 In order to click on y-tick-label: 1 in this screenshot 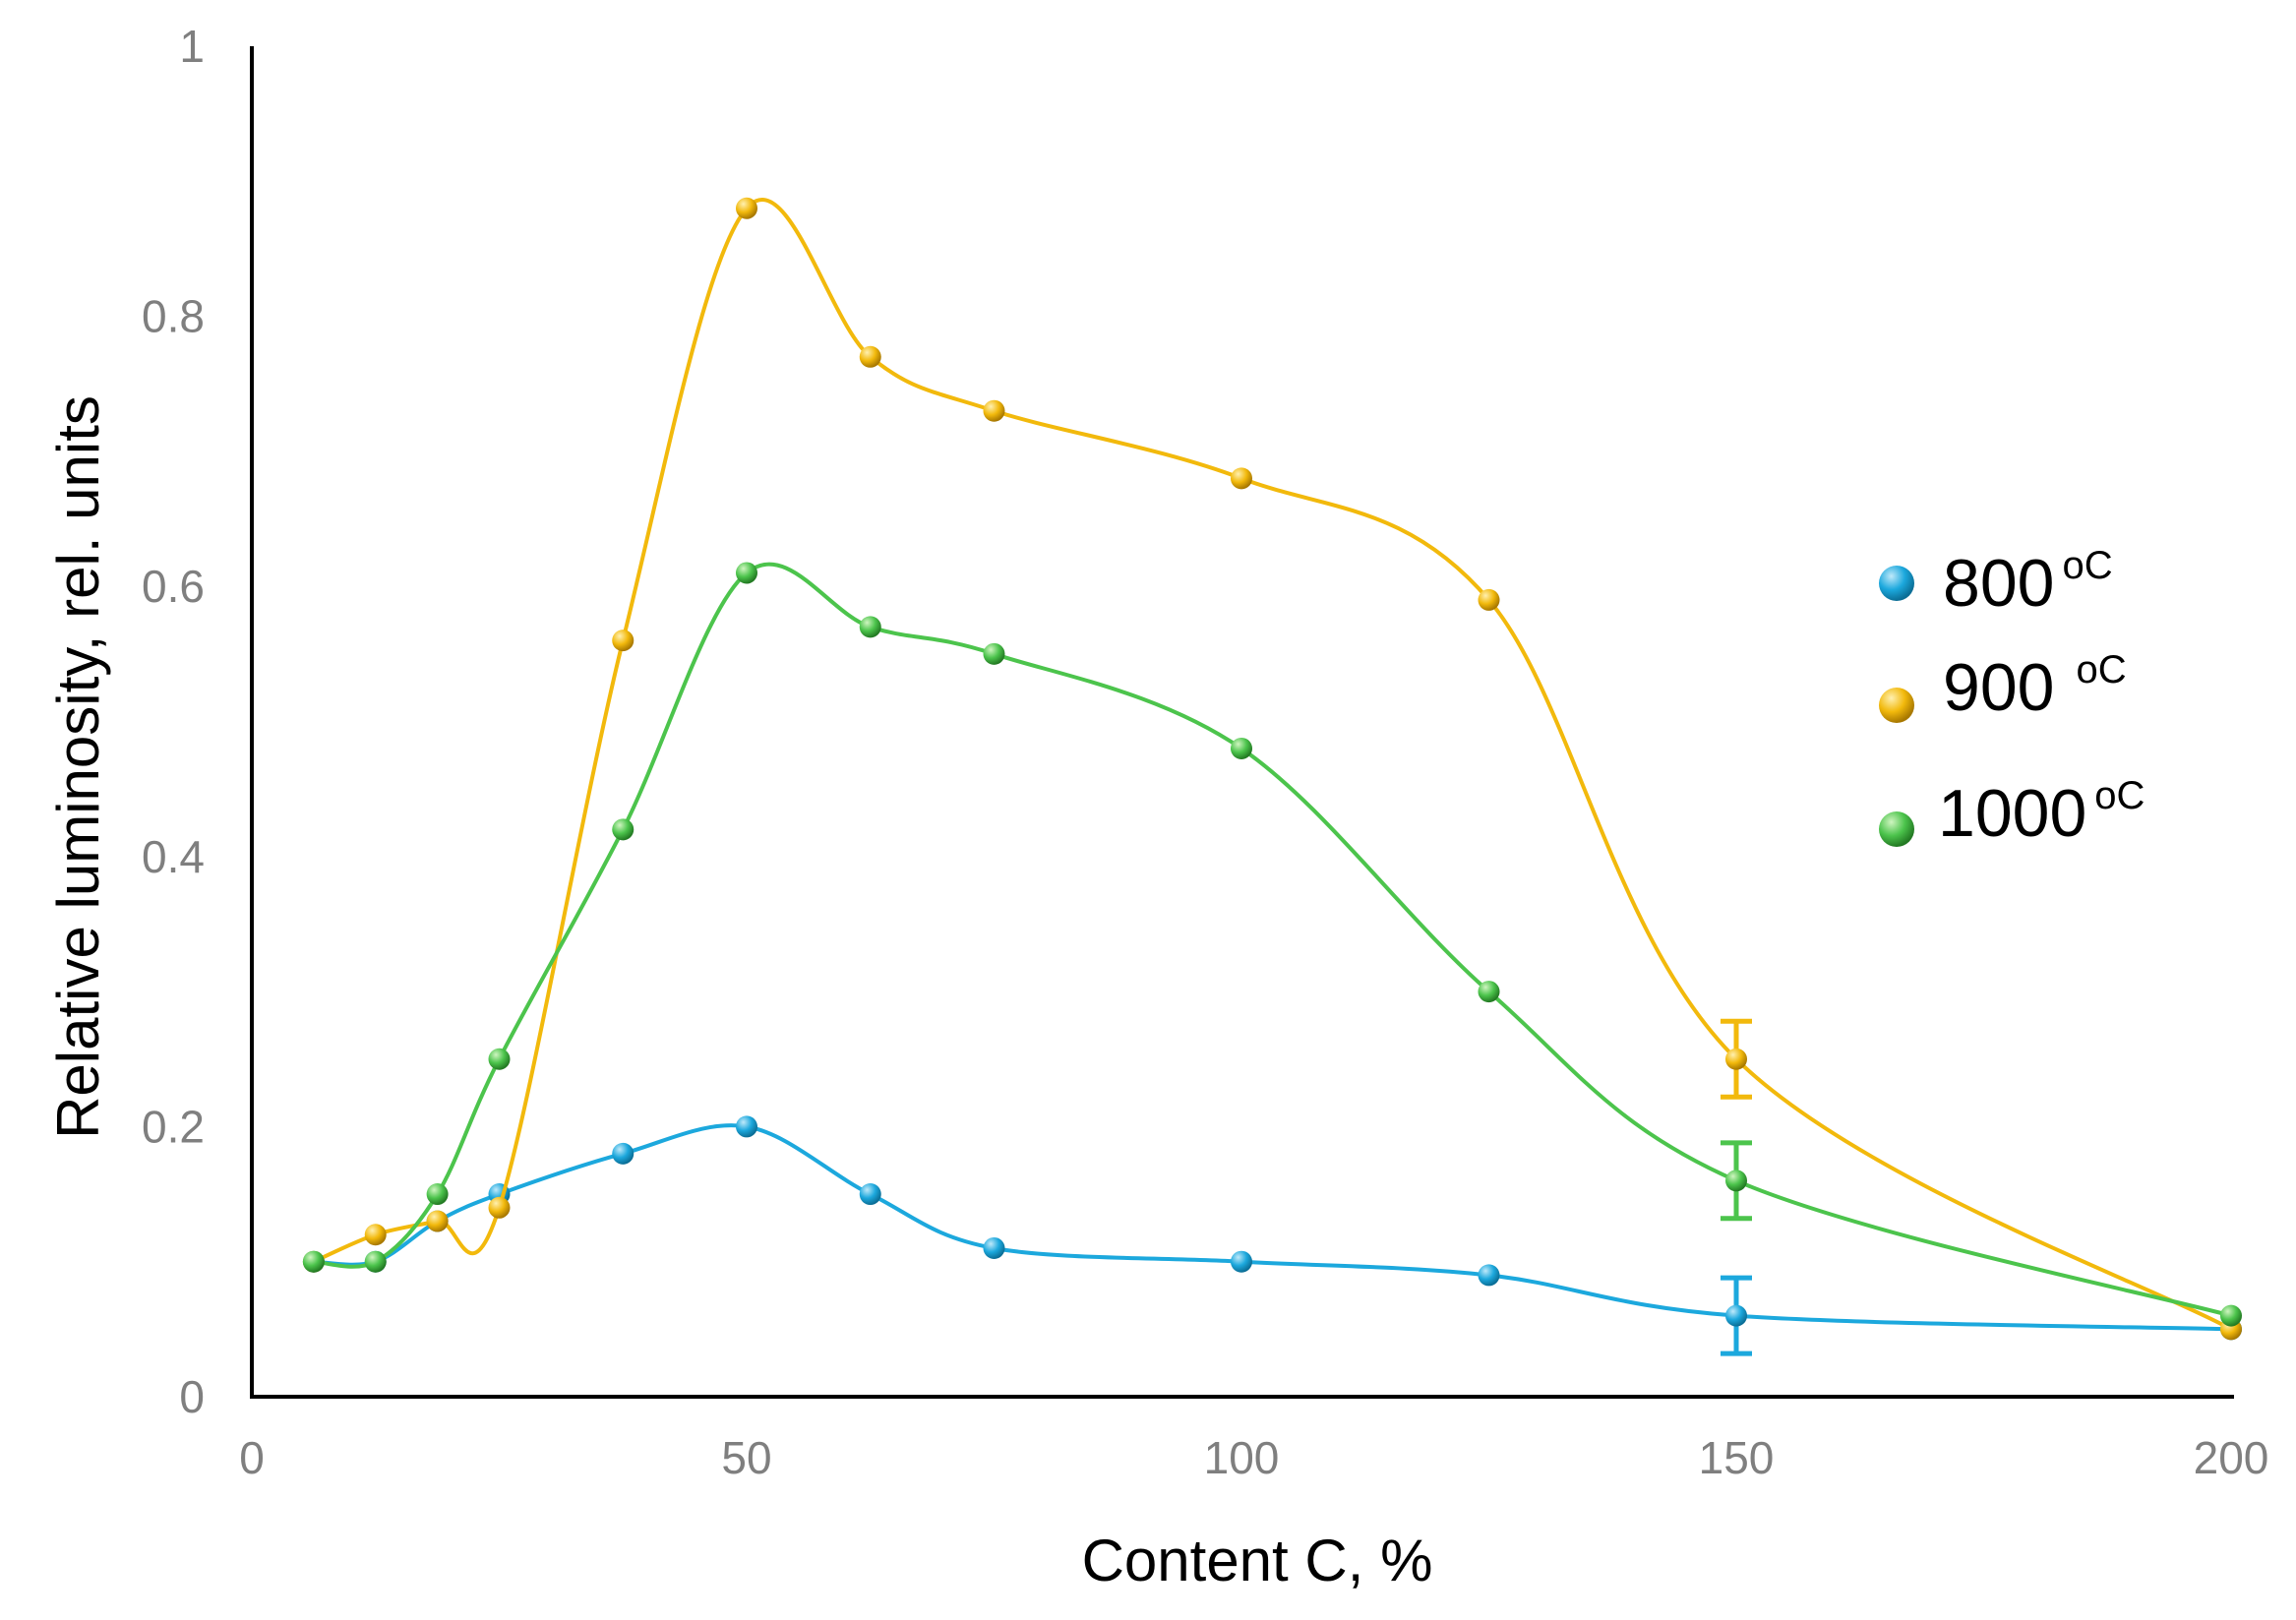, I will do `click(192, 46)`.